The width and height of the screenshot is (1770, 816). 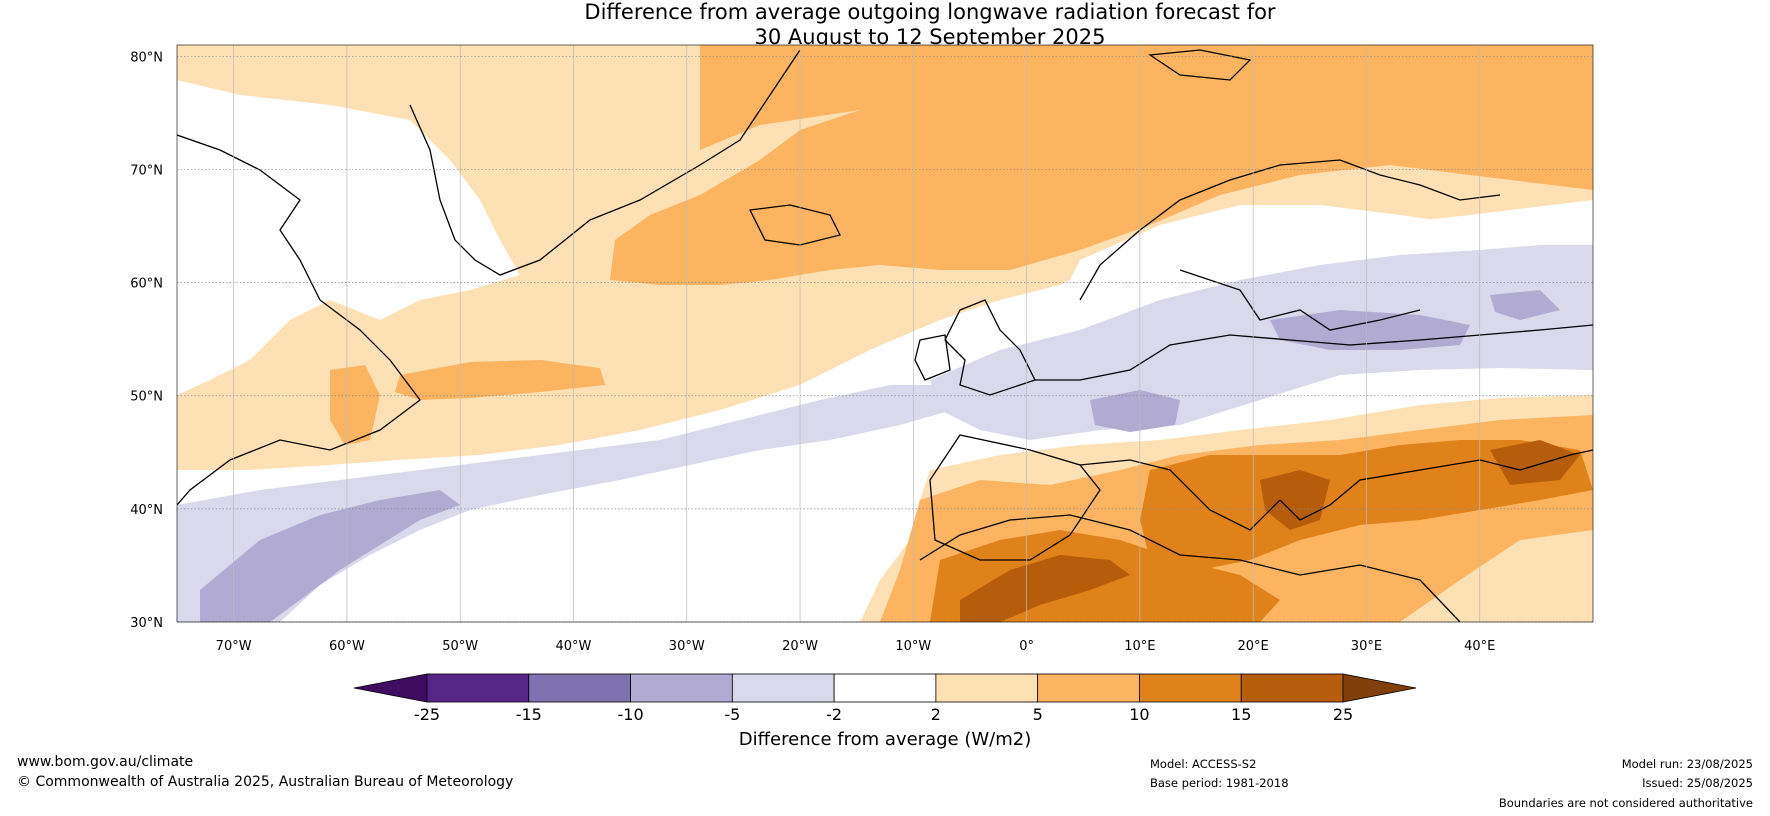 I want to click on coastline-labrador, so click(x=299, y=320).